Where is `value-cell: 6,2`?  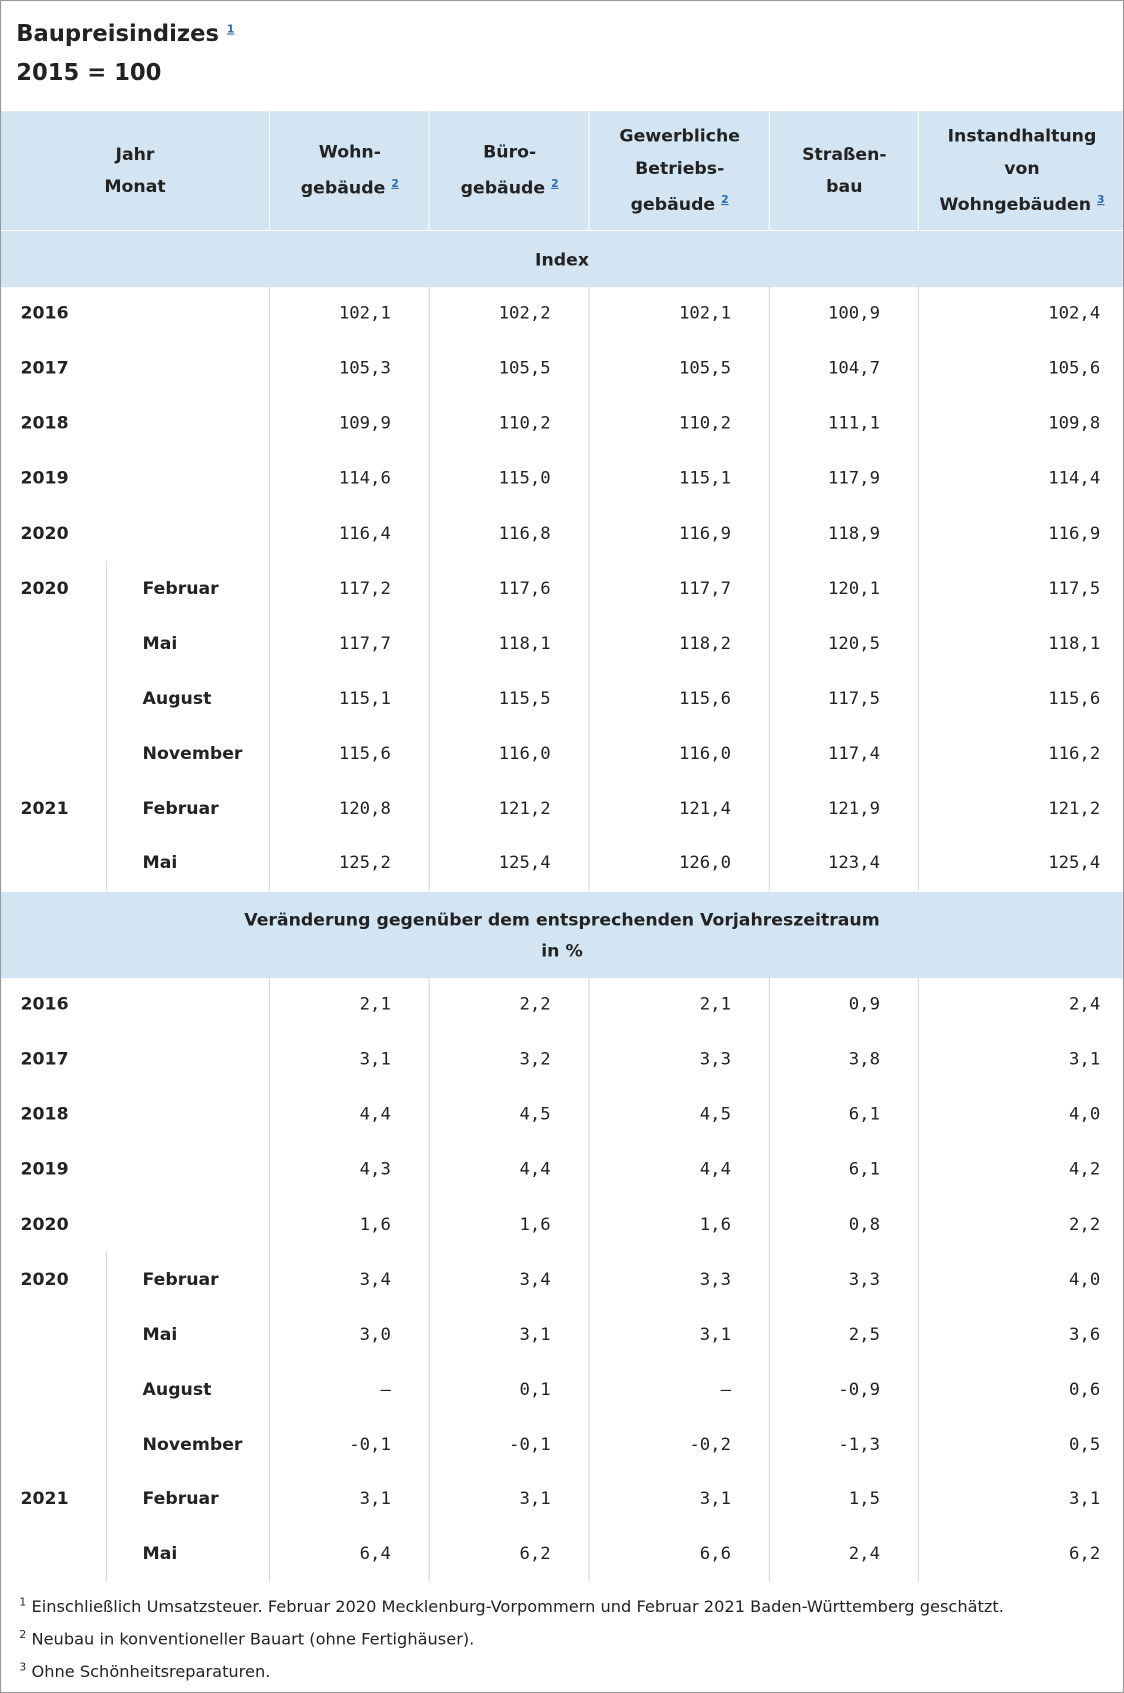 value-cell: 6,2 is located at coordinates (1085, 1553).